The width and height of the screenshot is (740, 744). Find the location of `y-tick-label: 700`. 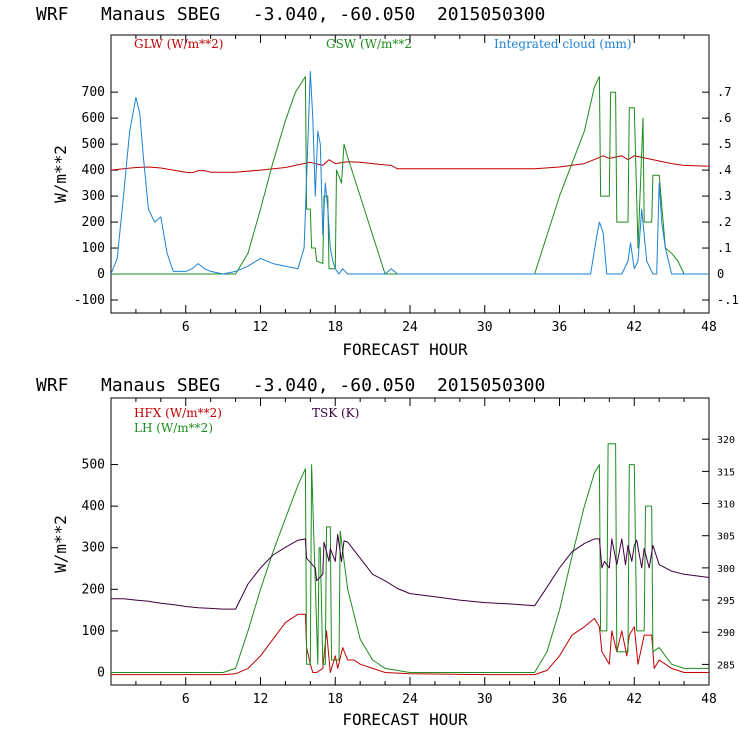

y-tick-label: 700 is located at coordinates (93, 92).